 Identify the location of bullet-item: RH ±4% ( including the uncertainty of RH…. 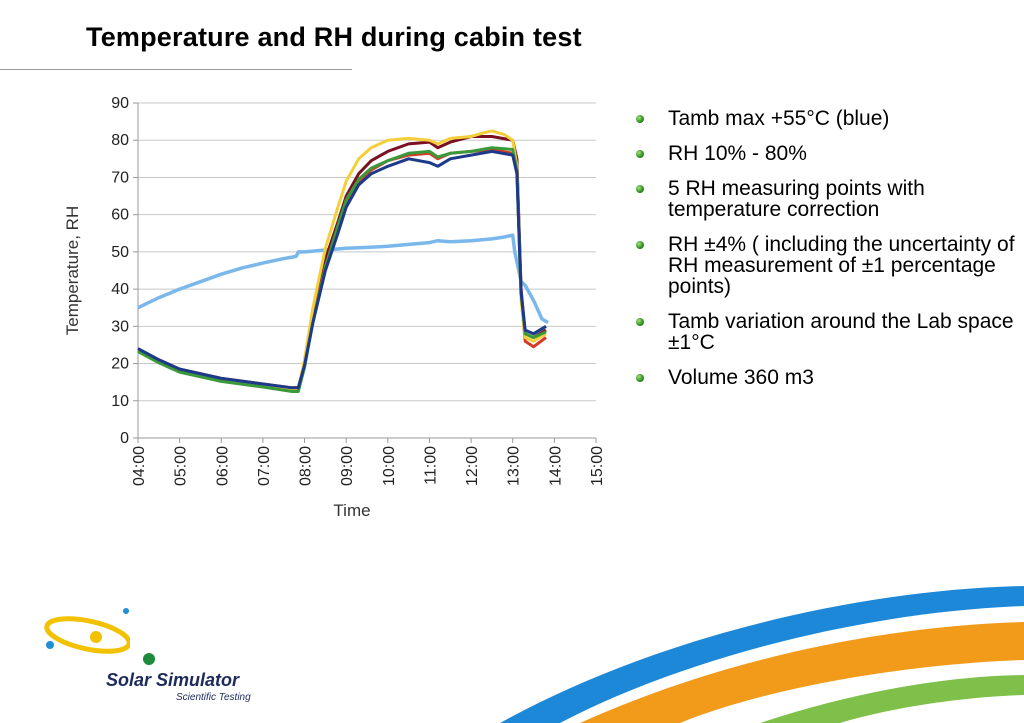
(828, 265).